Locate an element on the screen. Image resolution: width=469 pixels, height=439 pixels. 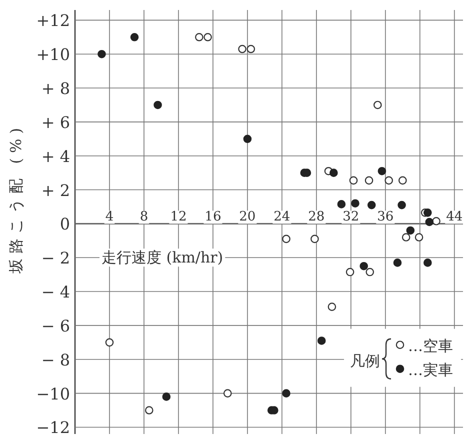
y-tick-label: −10 is located at coordinates (53, 394).